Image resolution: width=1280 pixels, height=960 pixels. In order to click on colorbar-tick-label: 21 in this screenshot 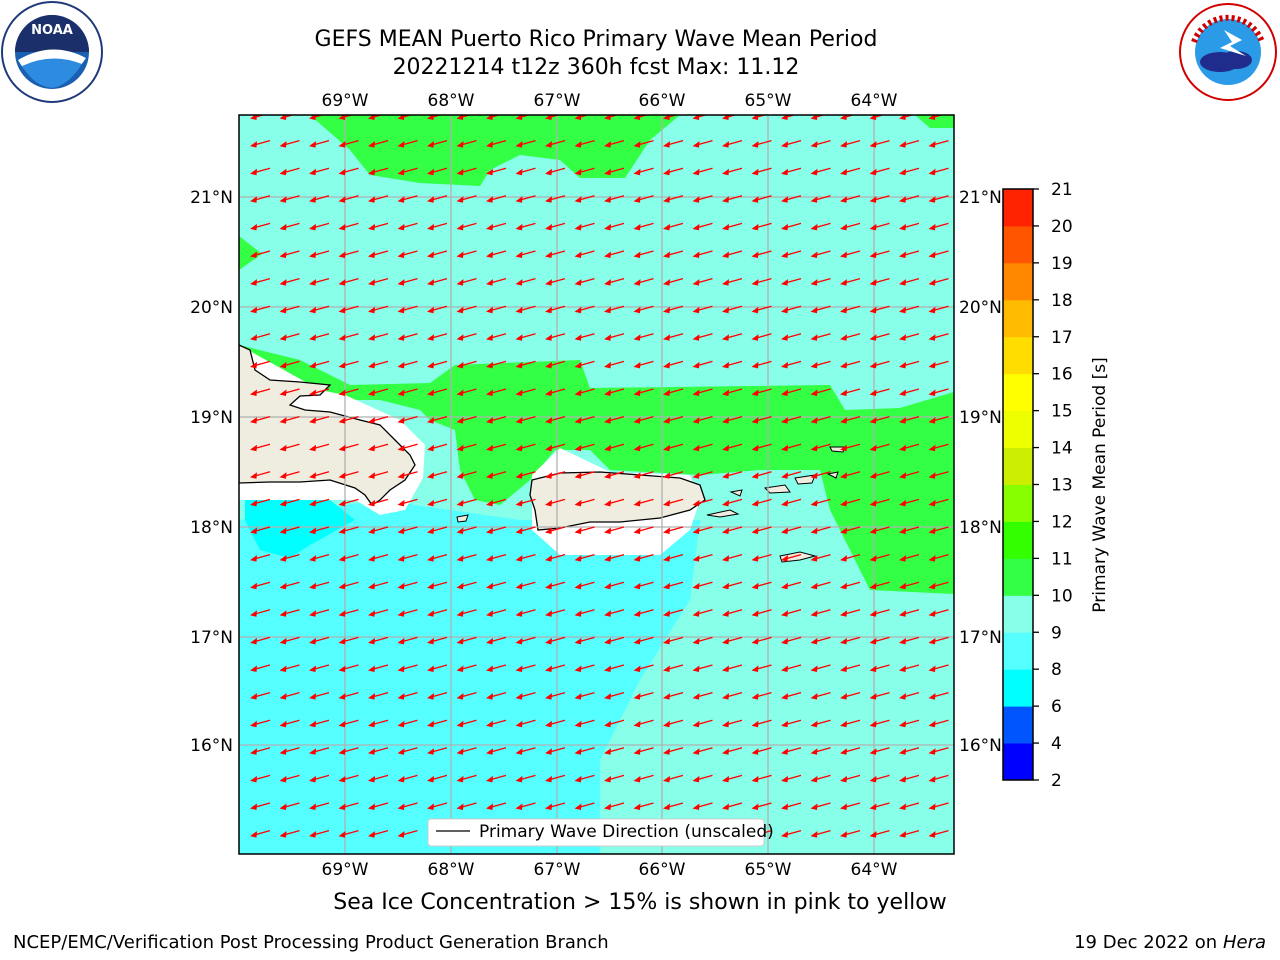, I will do `click(1062, 190)`.